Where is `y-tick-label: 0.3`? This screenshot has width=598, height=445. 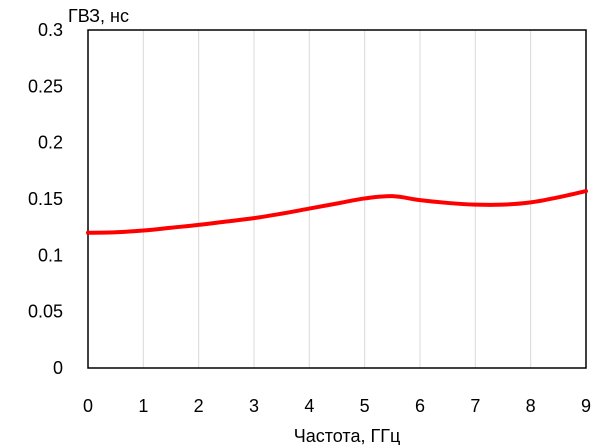
y-tick-label: 0.3 is located at coordinates (50, 30).